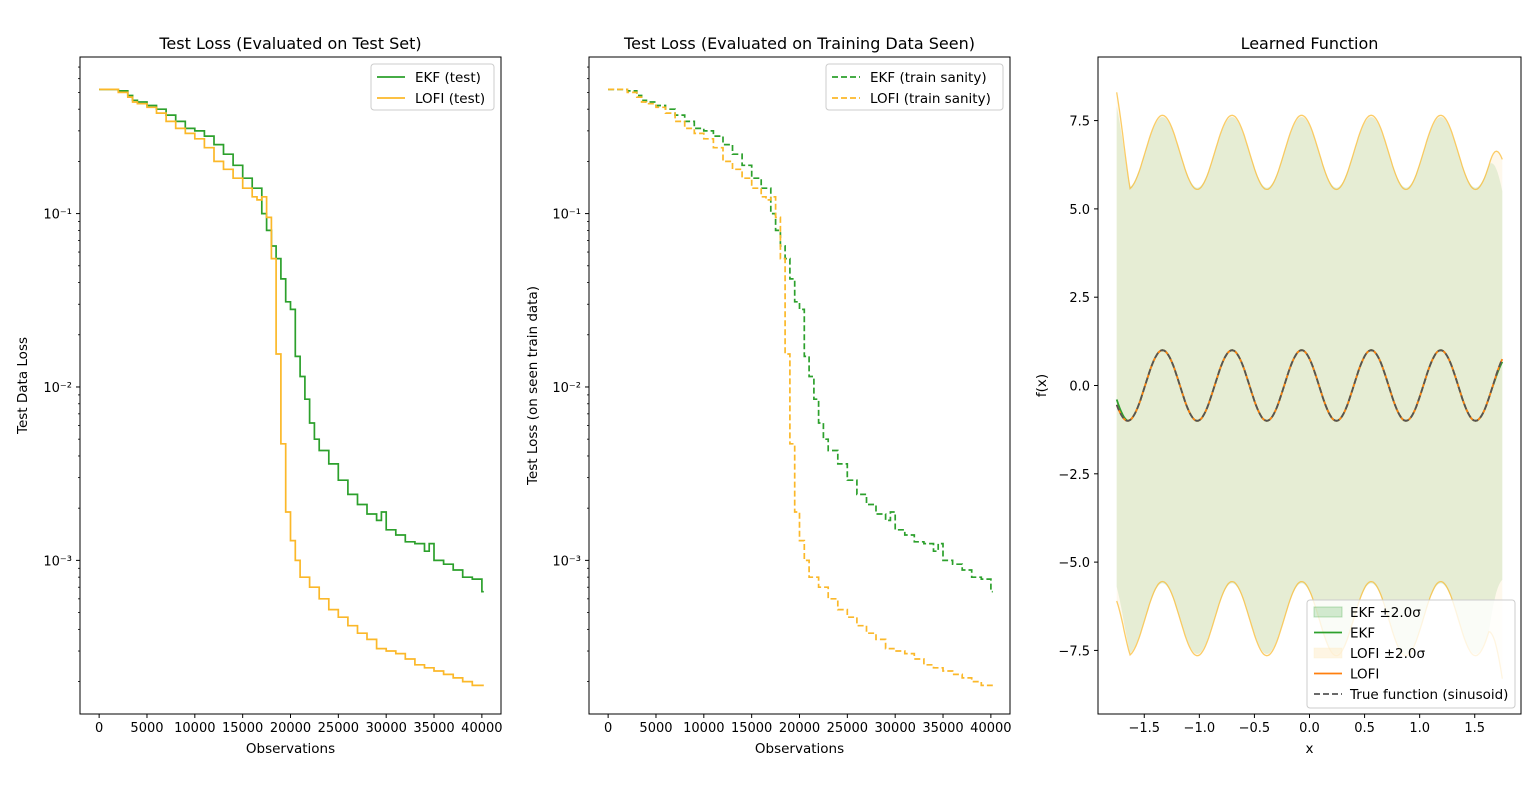 The width and height of the screenshot is (1536, 807). What do you see at coordinates (1310, 749) in the screenshot?
I see `x-axis-label: x` at bounding box center [1310, 749].